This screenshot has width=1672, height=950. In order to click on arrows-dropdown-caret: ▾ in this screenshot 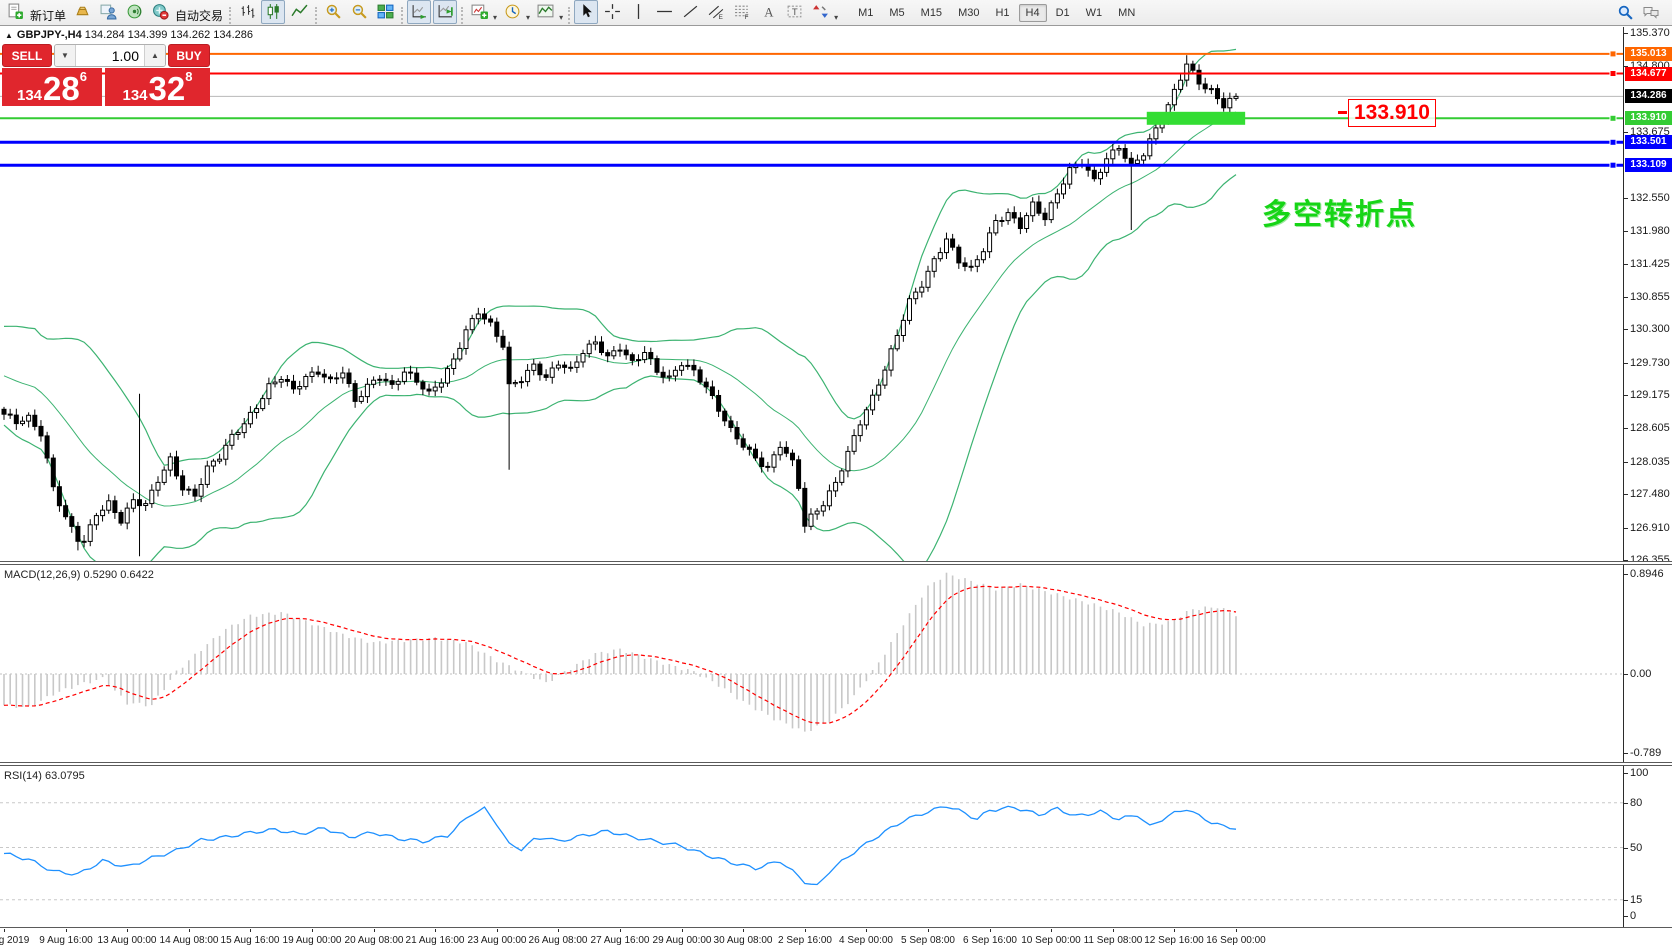, I will do `click(836, 18)`.